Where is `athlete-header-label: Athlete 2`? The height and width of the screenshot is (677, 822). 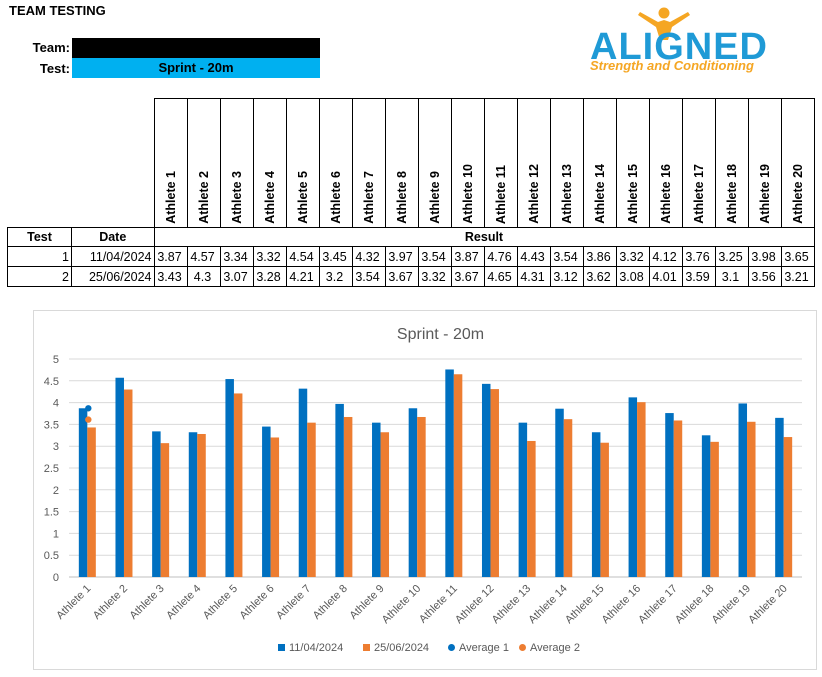 athlete-header-label: Athlete 2 is located at coordinates (203, 197).